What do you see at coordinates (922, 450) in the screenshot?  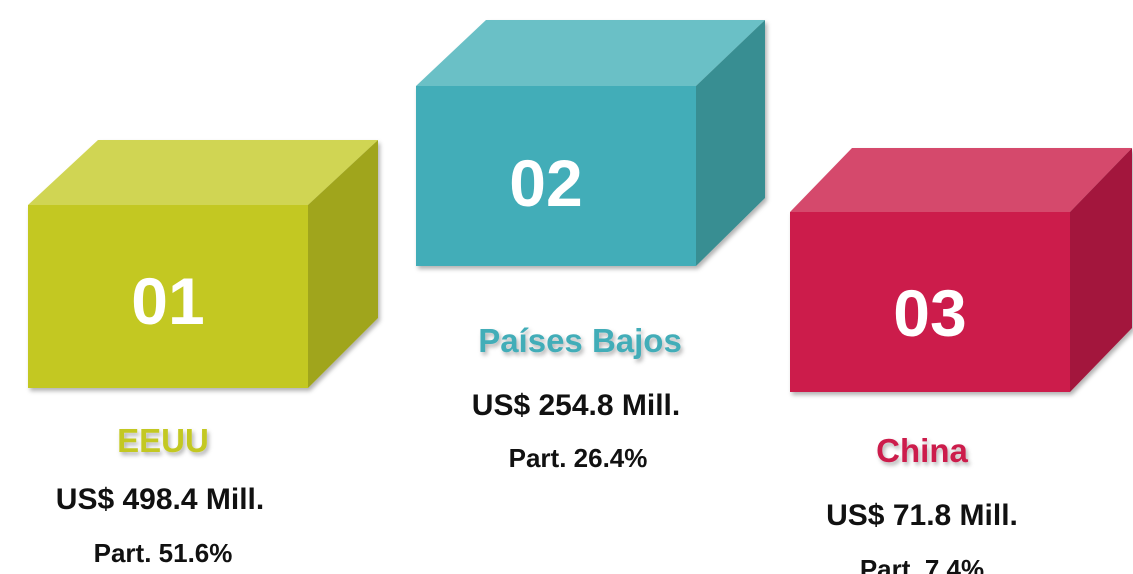 I see `country: China` at bounding box center [922, 450].